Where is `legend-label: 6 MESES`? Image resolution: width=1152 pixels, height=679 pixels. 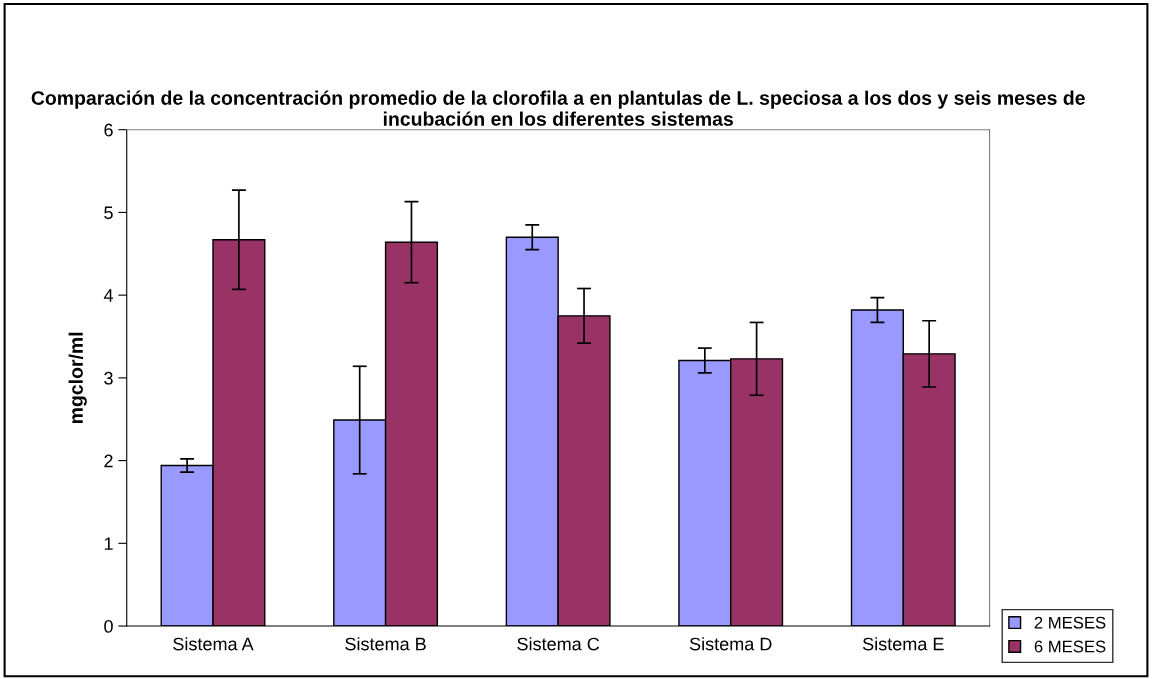 legend-label: 6 MESES is located at coordinates (1070, 646).